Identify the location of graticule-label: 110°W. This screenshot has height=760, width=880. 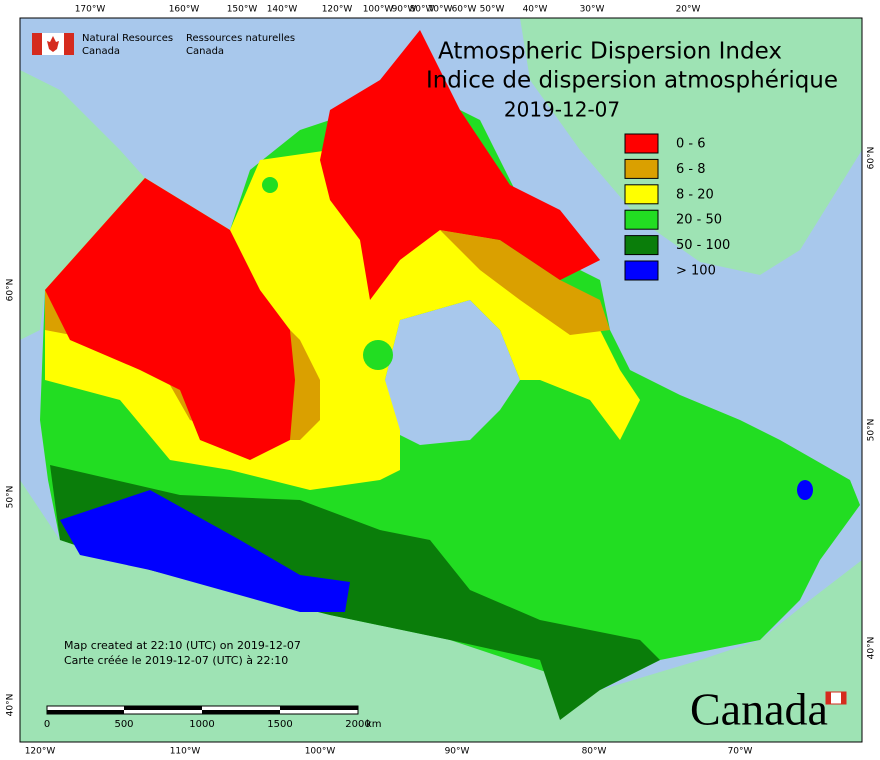
(185, 752).